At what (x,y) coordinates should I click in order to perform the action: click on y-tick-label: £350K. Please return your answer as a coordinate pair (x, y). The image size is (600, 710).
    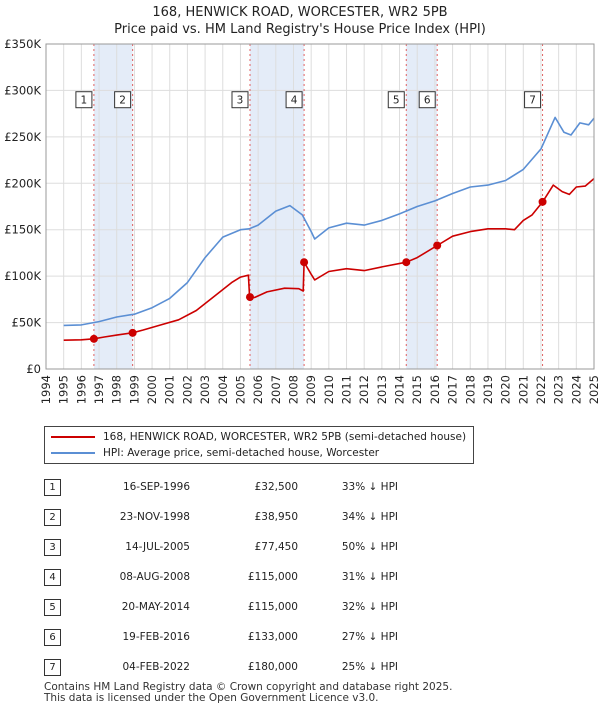
    Looking at the image, I should click on (22, 44).